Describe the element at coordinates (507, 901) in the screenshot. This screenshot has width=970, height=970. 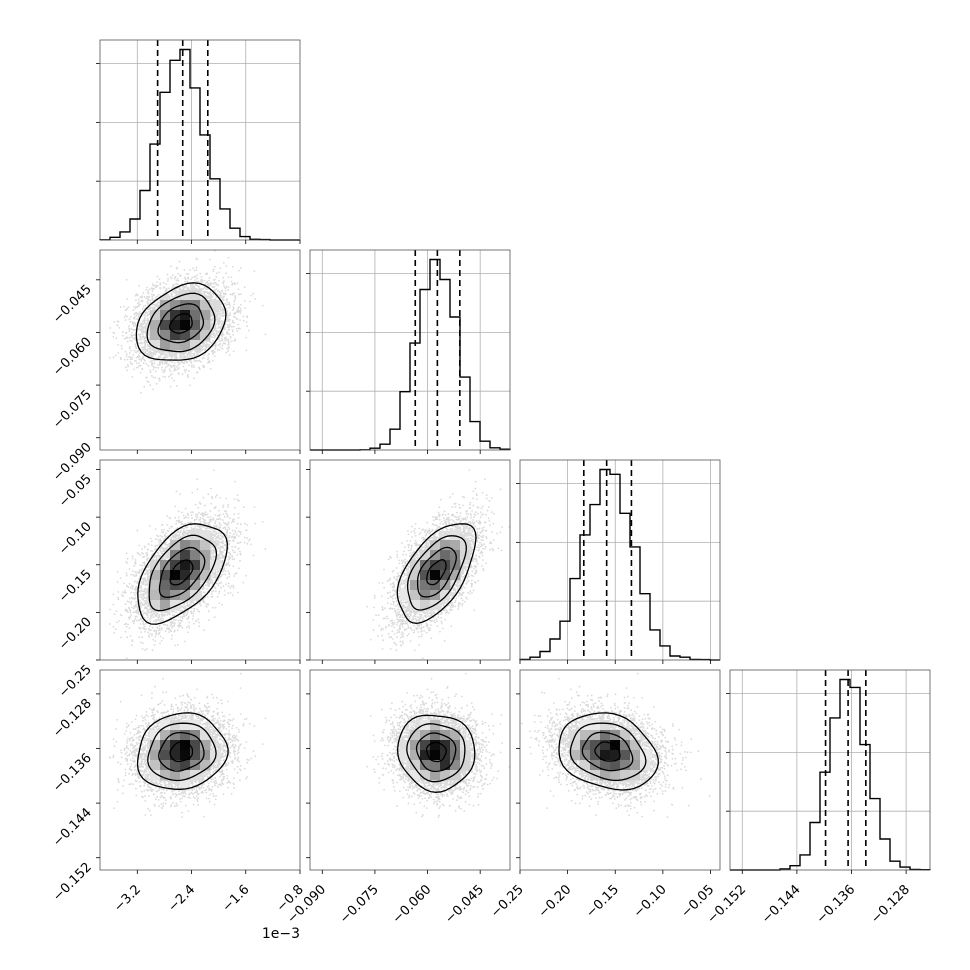
I see `x-tick-label: −0.25` at that location.